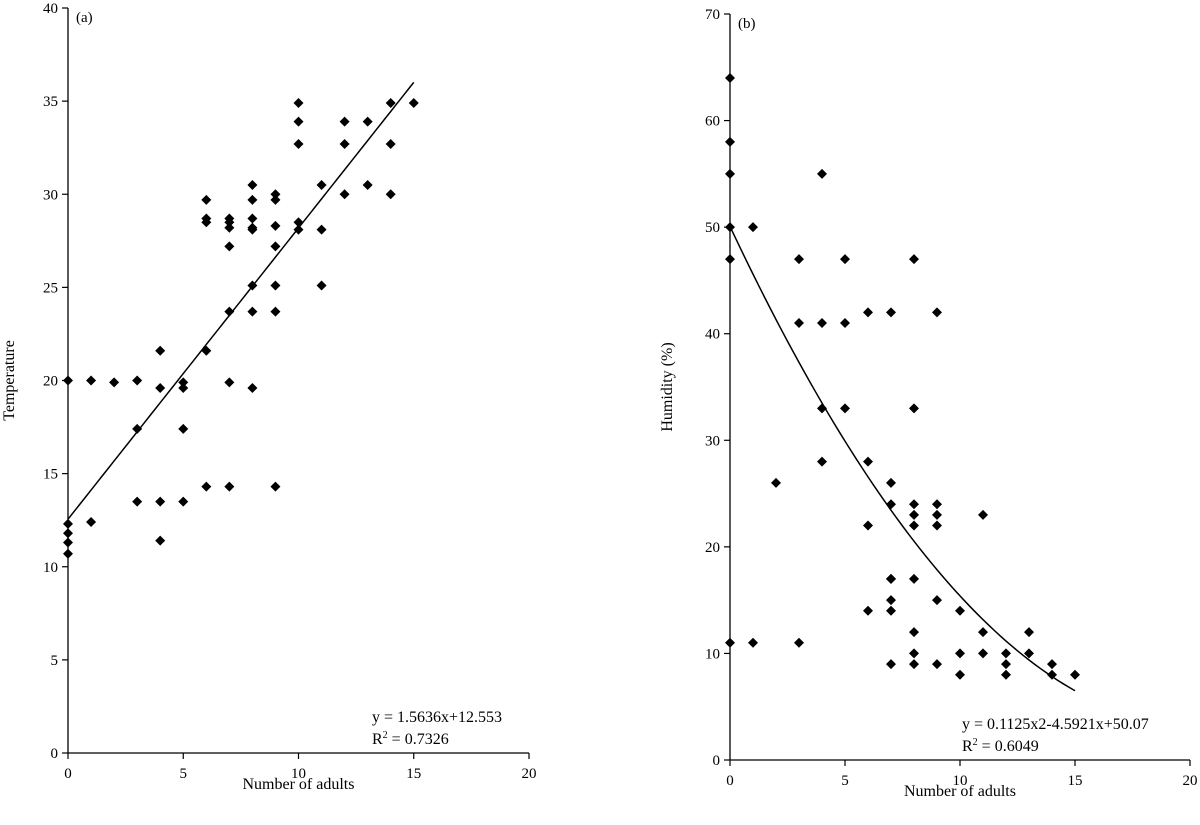  Describe the element at coordinates (50, 288) in the screenshot. I see `y-tick-label: 25` at that location.